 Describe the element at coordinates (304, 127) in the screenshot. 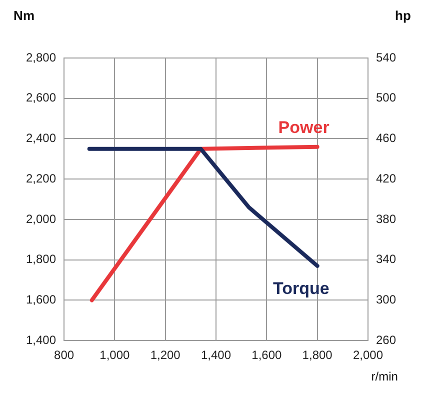

I see `series-label: Power` at that location.